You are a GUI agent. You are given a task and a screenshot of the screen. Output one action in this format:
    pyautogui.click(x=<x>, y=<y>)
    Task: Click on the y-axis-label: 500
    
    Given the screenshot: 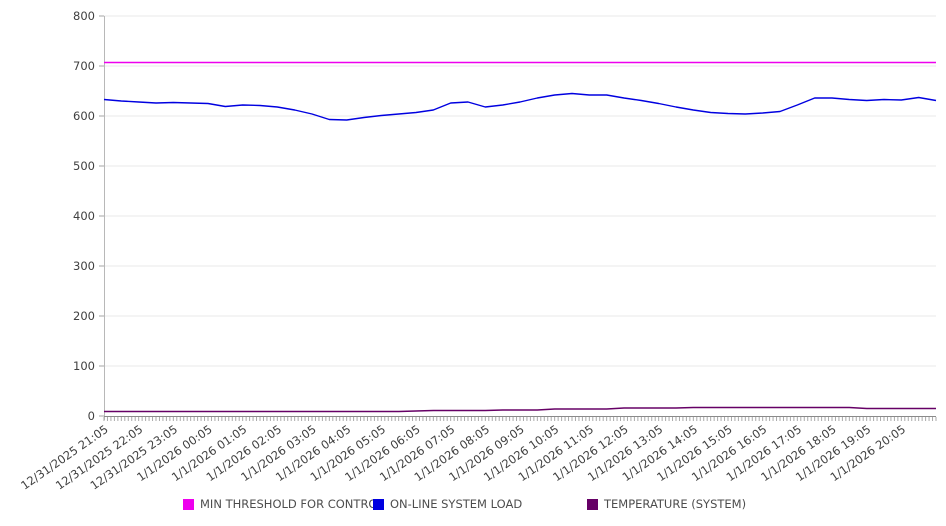 What is the action you would take?
    pyautogui.click(x=84, y=166)
    